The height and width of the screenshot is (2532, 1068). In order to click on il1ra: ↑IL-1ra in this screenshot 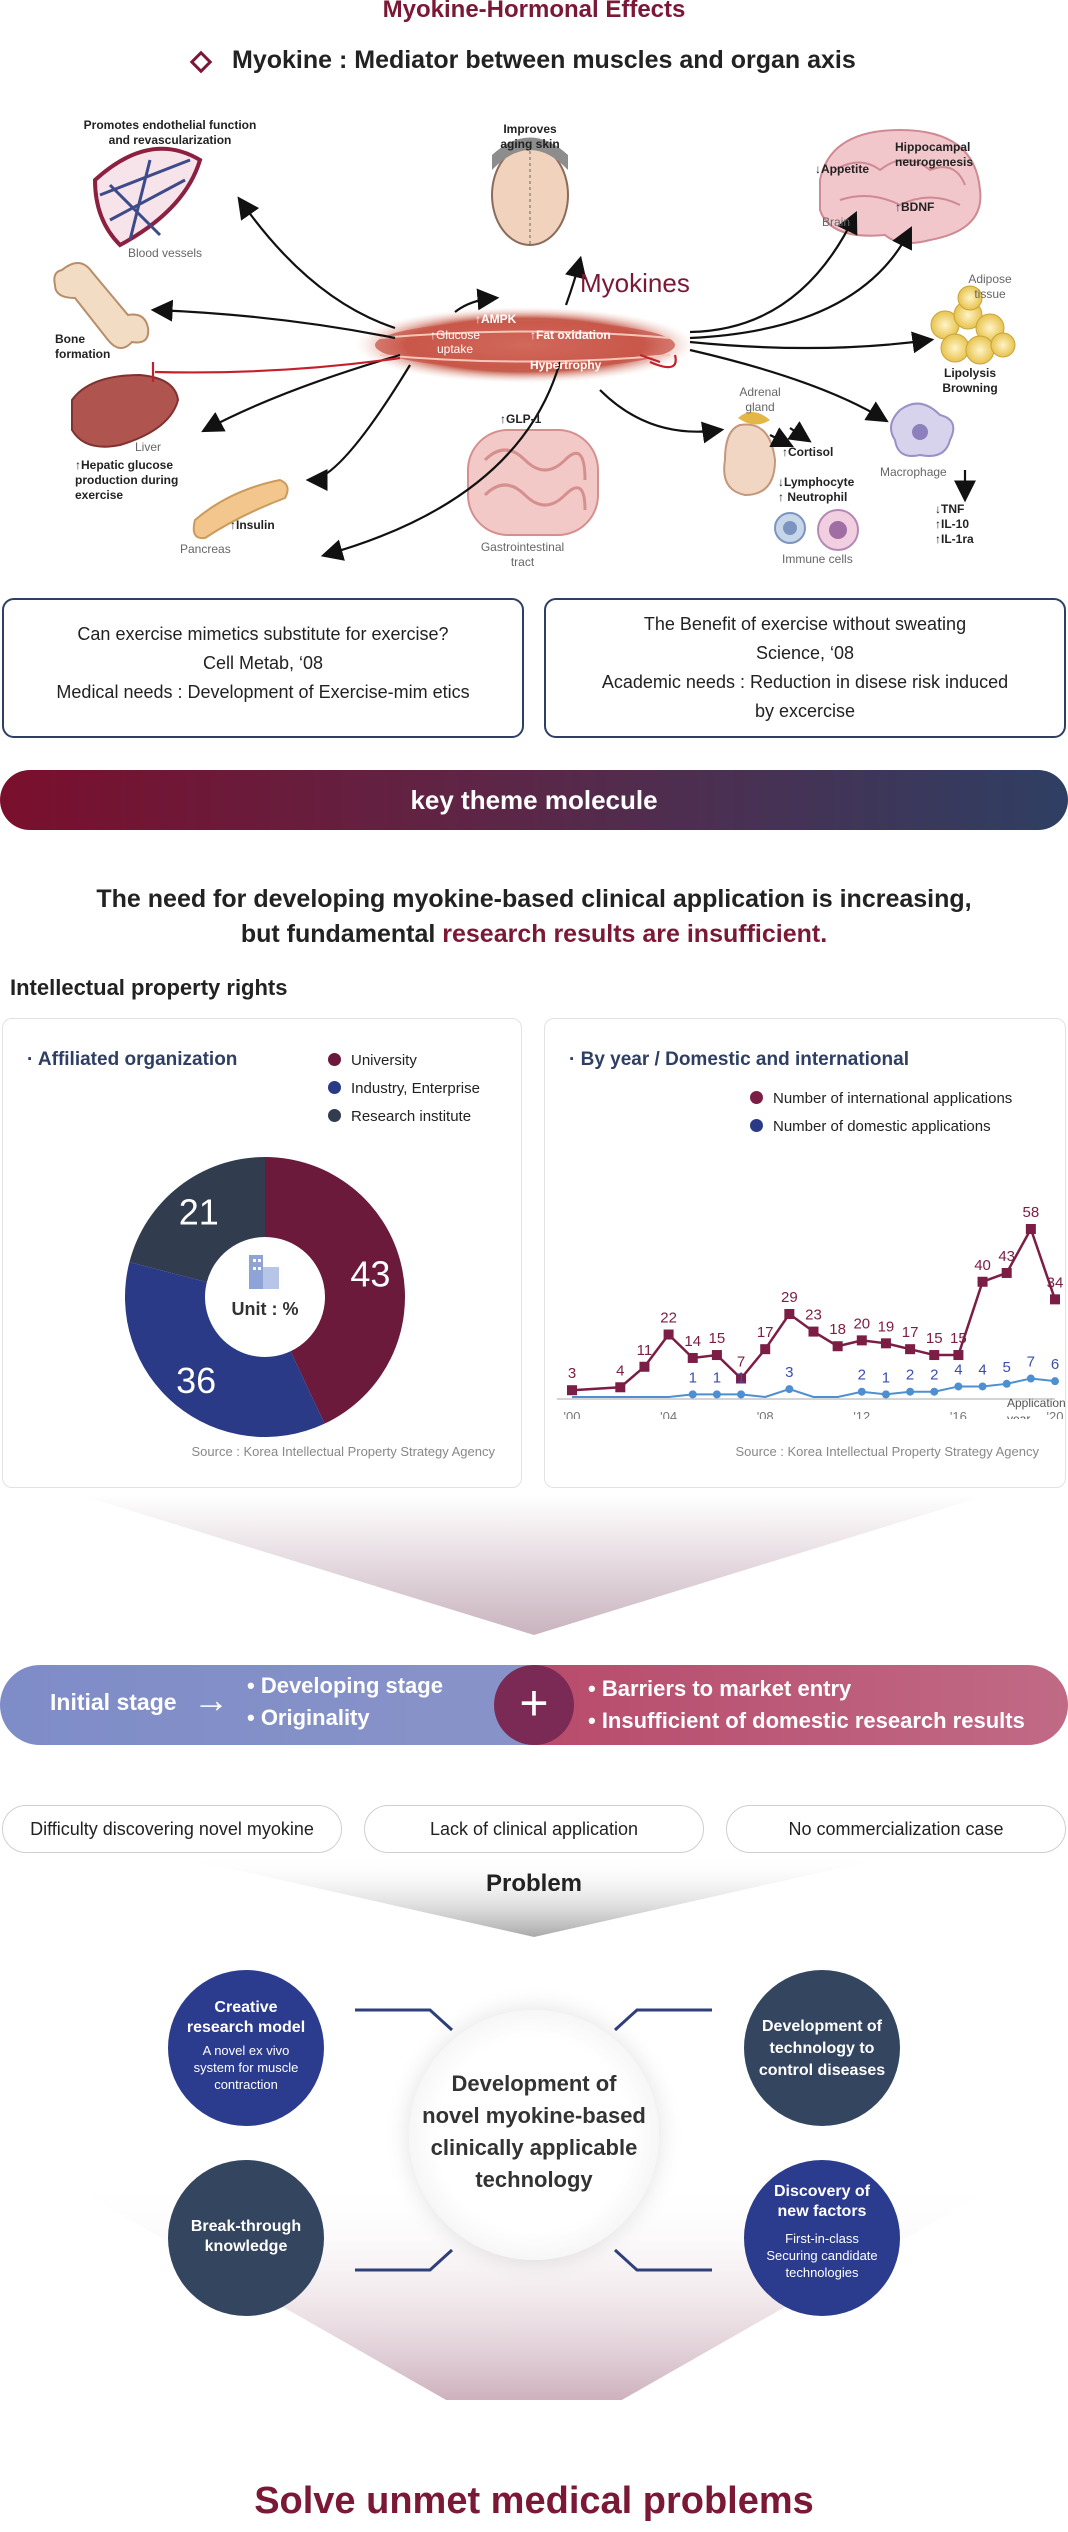, I will do `click(954, 539)`.